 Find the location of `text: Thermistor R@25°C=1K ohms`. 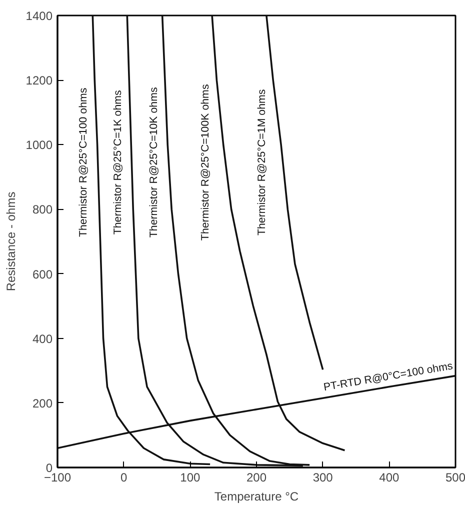

text: Thermistor R@25°C=1K ohms is located at coordinates (118, 162).